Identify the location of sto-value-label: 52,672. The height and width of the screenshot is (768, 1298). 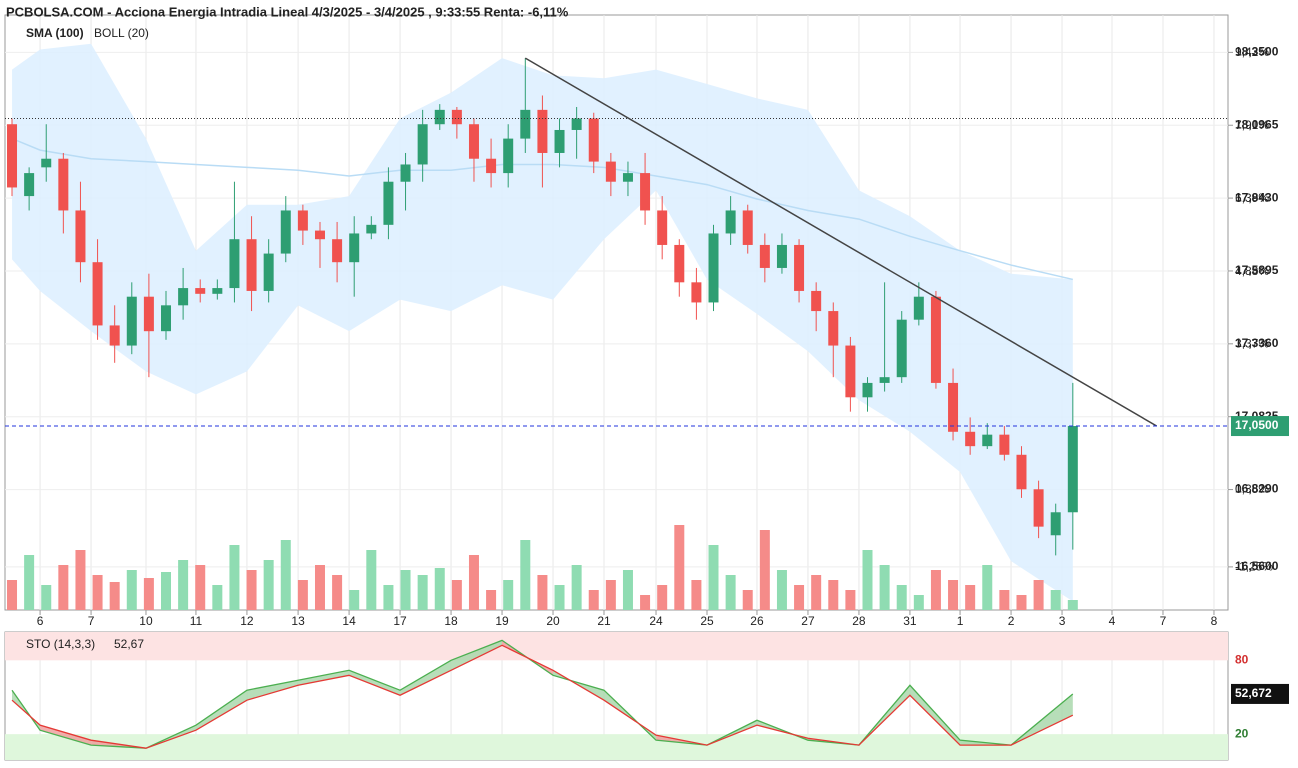
(1253, 693).